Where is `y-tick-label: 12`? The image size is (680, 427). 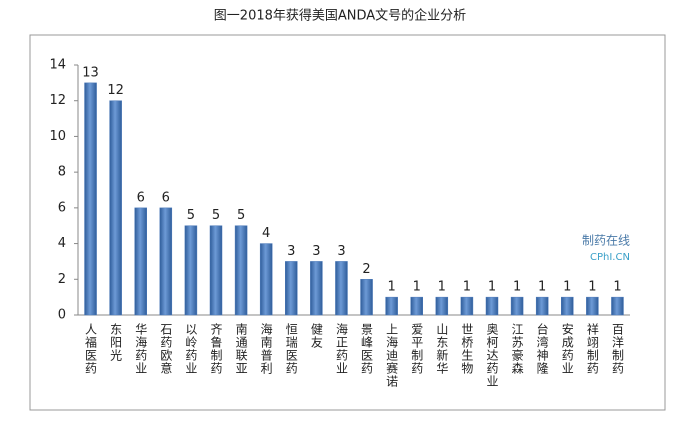 y-tick-label: 12 is located at coordinates (57, 100).